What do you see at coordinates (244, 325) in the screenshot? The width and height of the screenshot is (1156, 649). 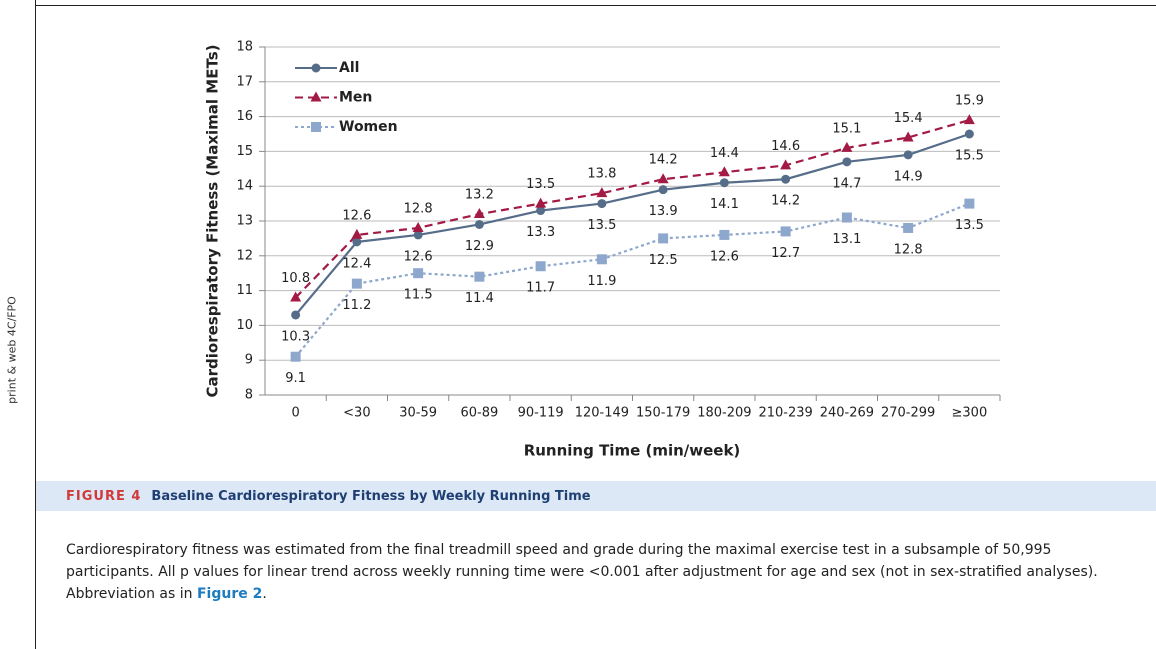 I see `y-tick-label: 10` at bounding box center [244, 325].